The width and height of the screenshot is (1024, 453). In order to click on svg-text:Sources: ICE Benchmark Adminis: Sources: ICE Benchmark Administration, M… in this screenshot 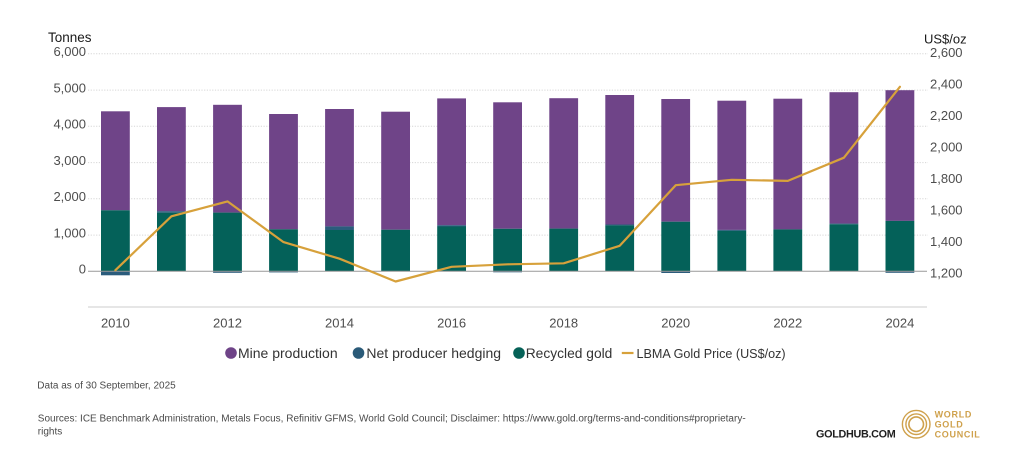, I will do `click(392, 418)`.